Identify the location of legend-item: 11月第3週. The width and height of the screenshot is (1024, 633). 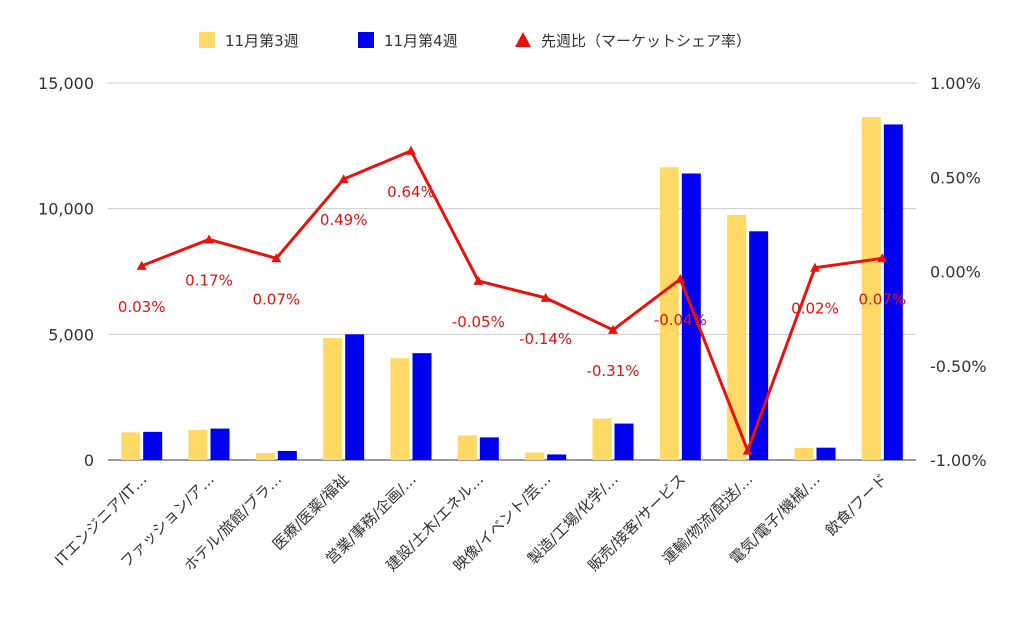
(249, 41).